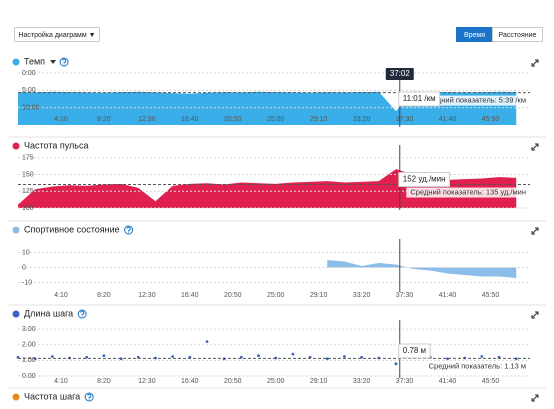 The height and width of the screenshot is (409, 554). I want to click on distance-toggle: Расстояние, so click(517, 34).